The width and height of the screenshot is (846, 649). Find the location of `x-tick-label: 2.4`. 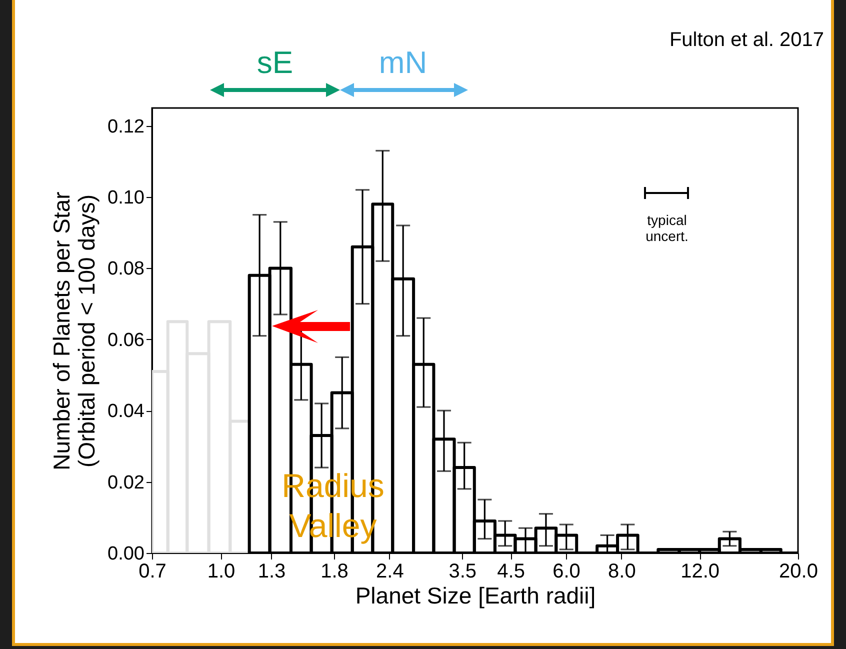

x-tick-label: 2.4 is located at coordinates (390, 571).